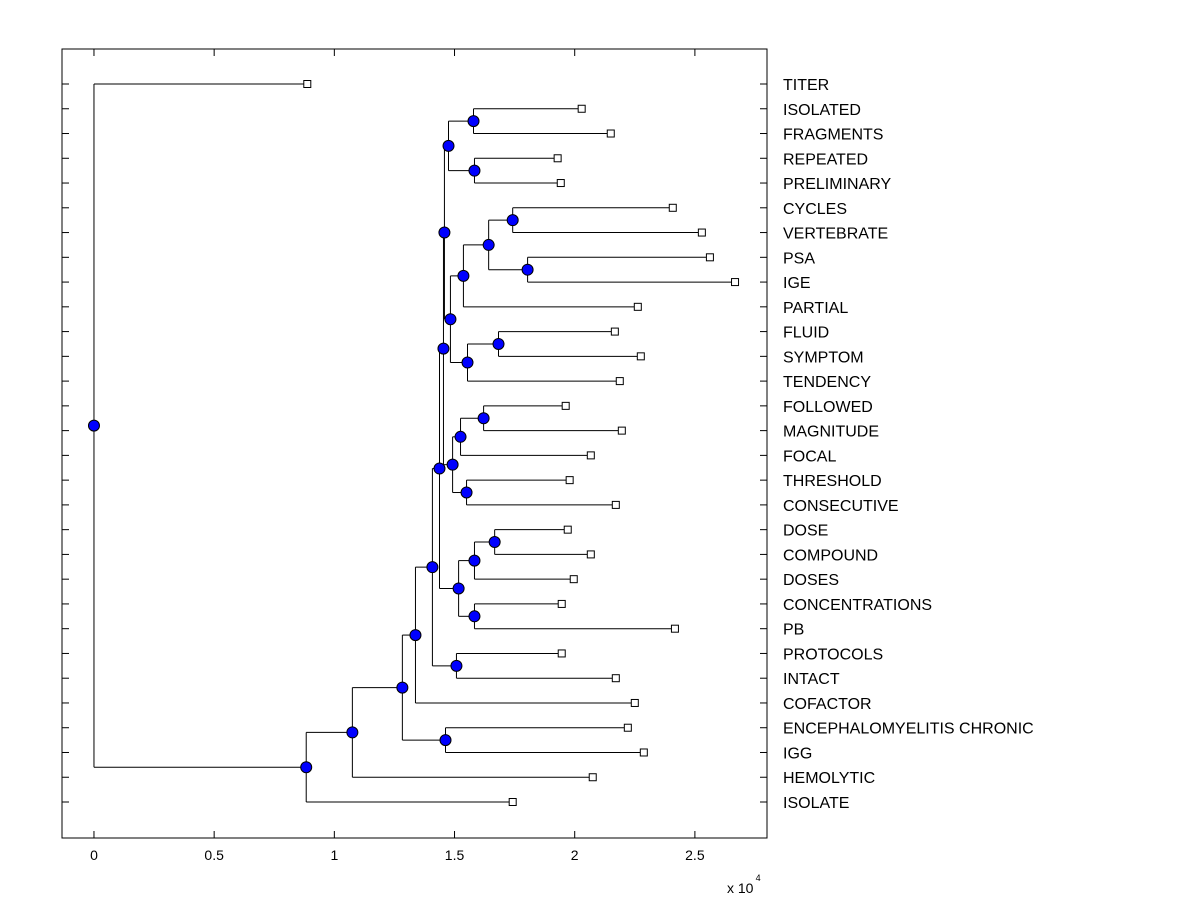  I want to click on leaf-label: COFACTOR, so click(827, 704).